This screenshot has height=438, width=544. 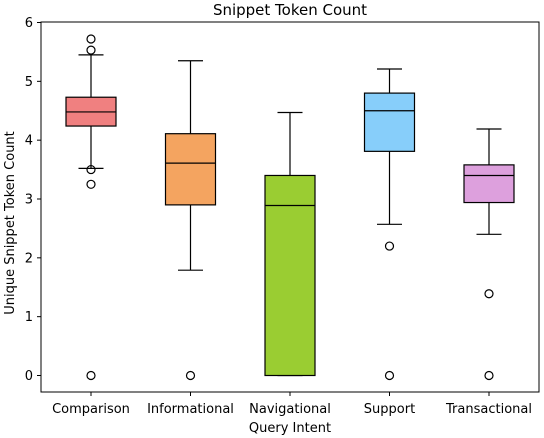 What do you see at coordinates (290, 428) in the screenshot?
I see `x-axis-label: Query Intent` at bounding box center [290, 428].